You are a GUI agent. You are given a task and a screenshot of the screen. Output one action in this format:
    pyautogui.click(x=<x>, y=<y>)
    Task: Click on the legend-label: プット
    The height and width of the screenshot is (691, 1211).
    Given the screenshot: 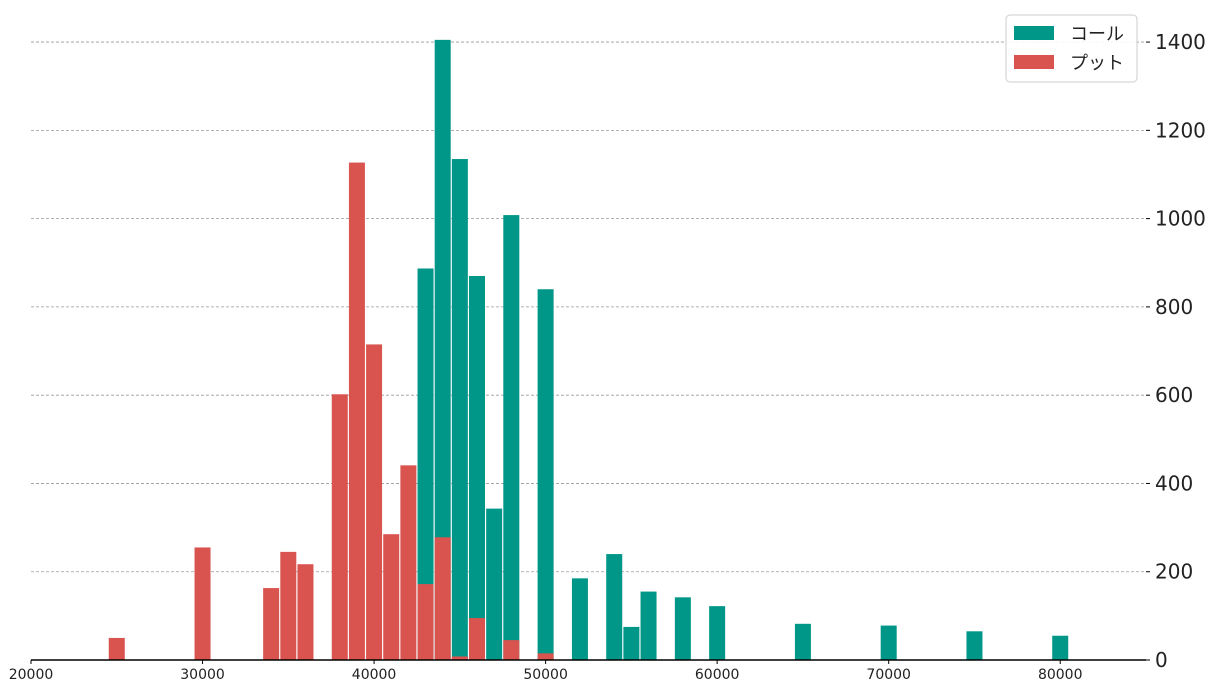 What is the action you would take?
    pyautogui.click(x=1097, y=63)
    